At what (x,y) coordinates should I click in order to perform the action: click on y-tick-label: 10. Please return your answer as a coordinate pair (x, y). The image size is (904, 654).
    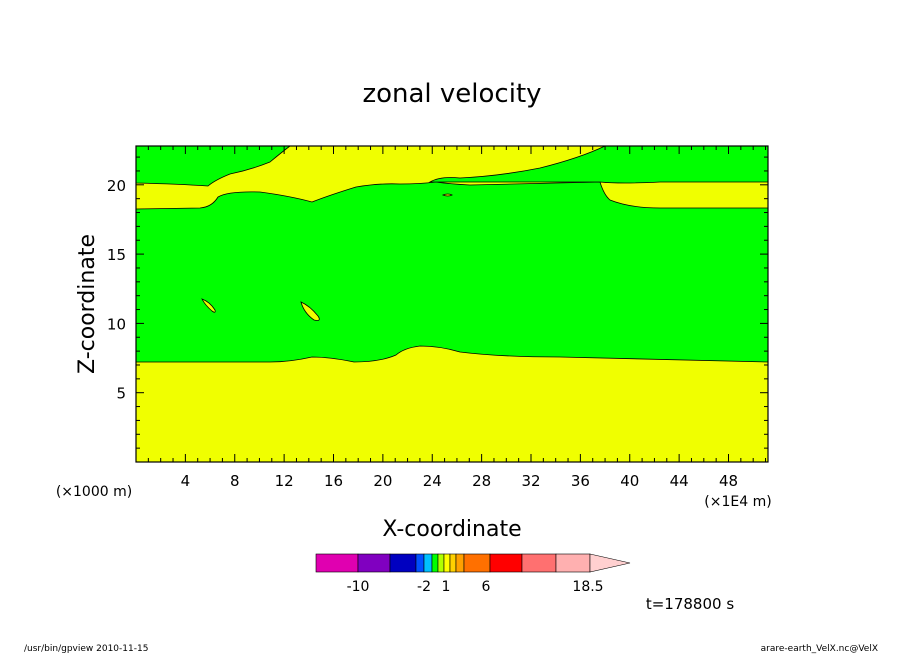
    Looking at the image, I should click on (116, 324).